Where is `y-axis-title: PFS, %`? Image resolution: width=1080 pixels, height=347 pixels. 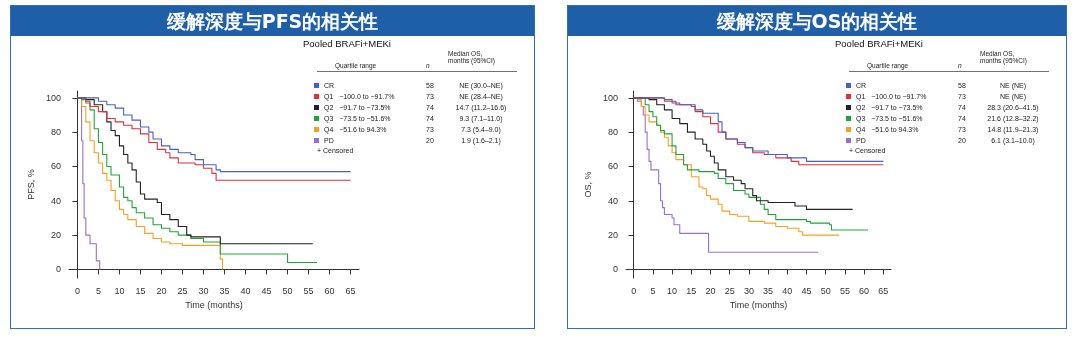 y-axis-title: PFS, % is located at coordinates (30, 184).